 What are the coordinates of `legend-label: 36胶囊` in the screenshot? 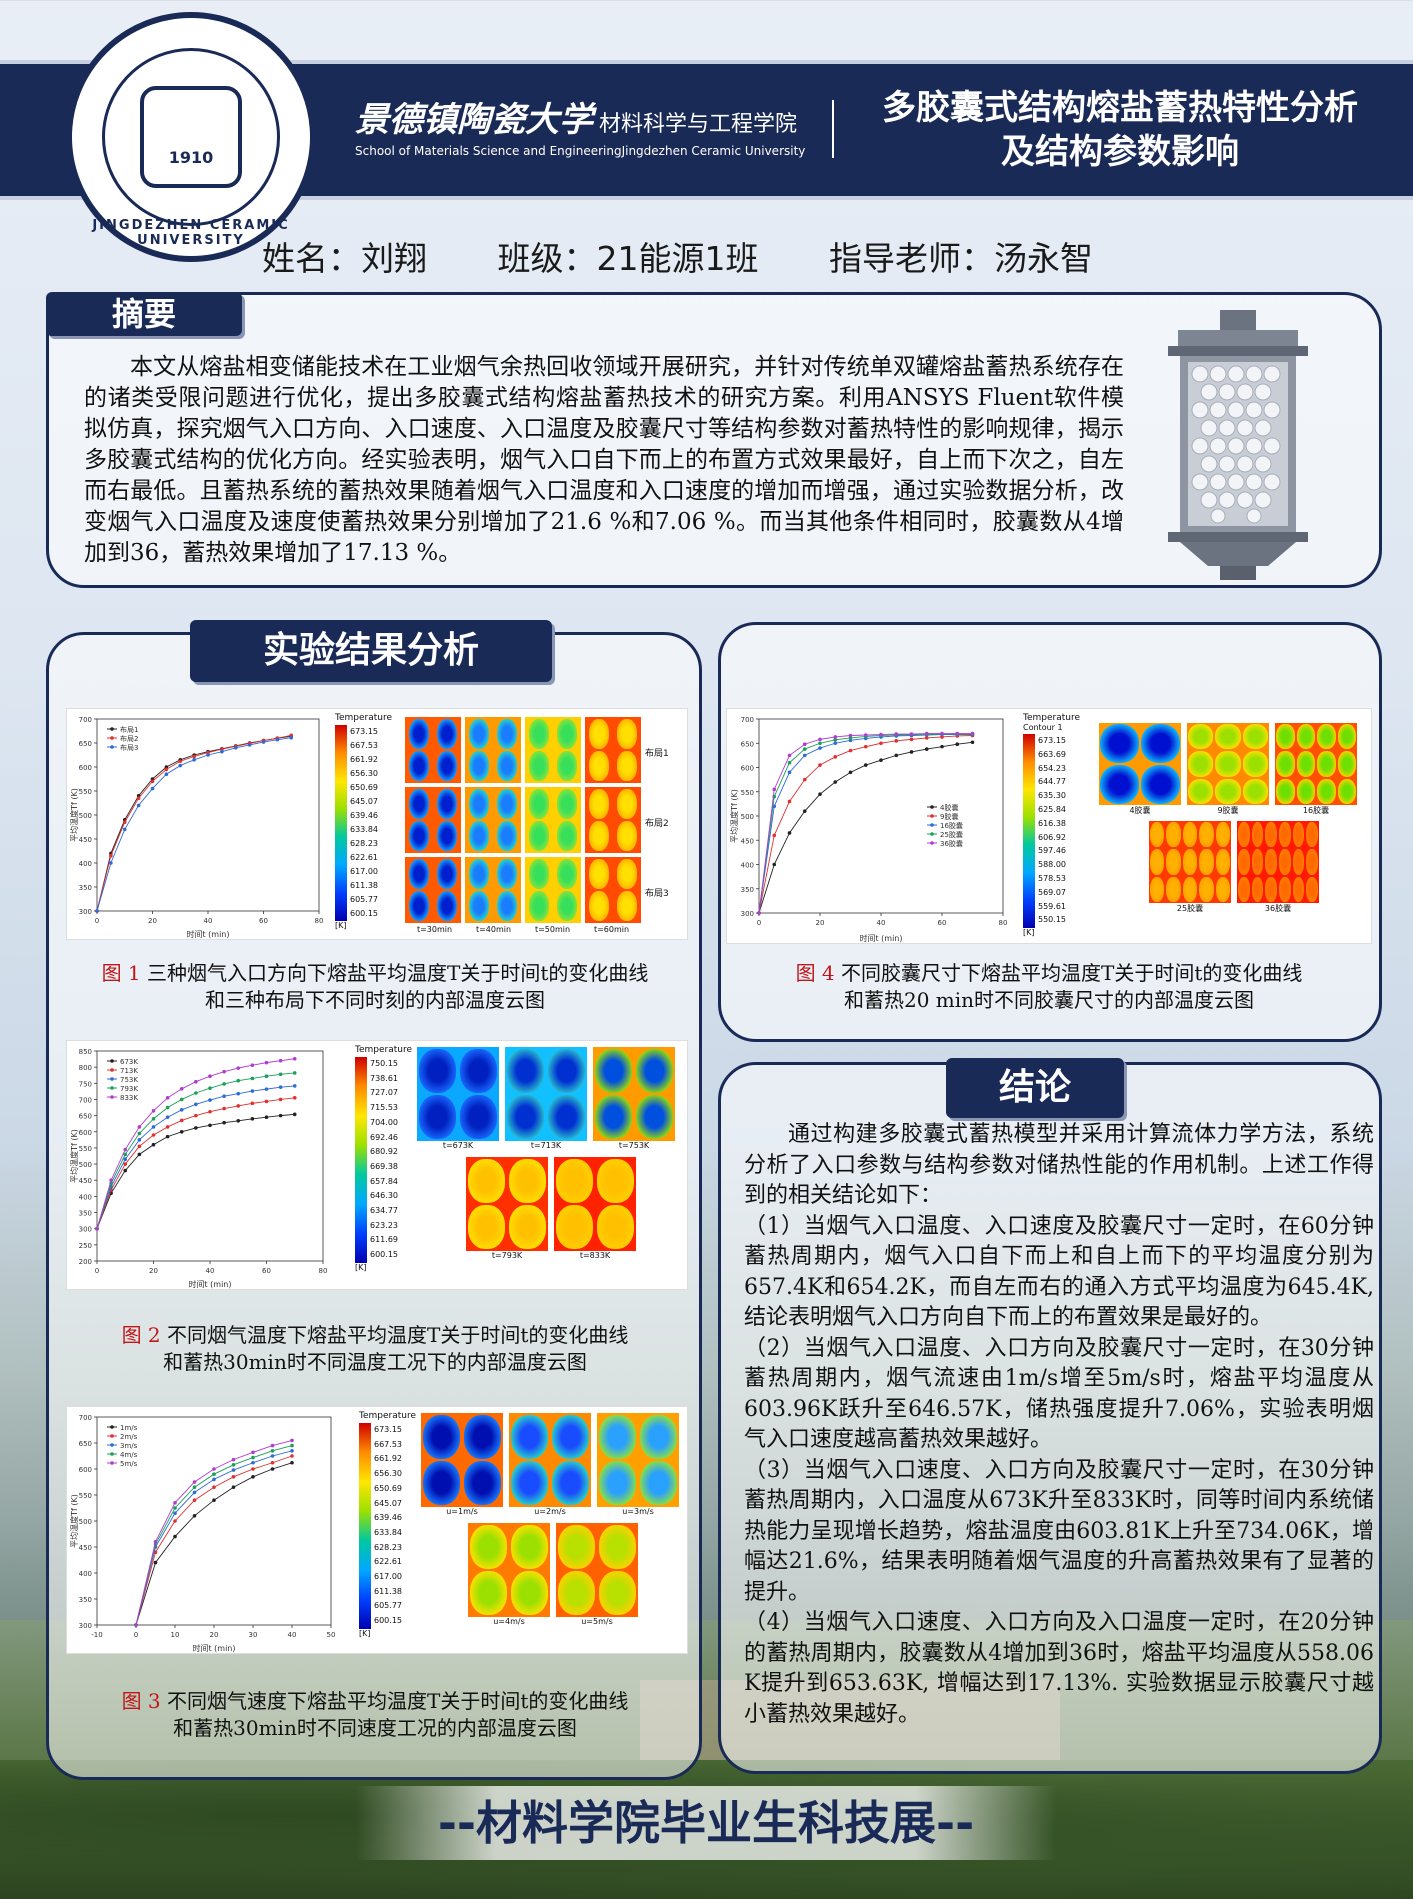 It's located at (951, 843).